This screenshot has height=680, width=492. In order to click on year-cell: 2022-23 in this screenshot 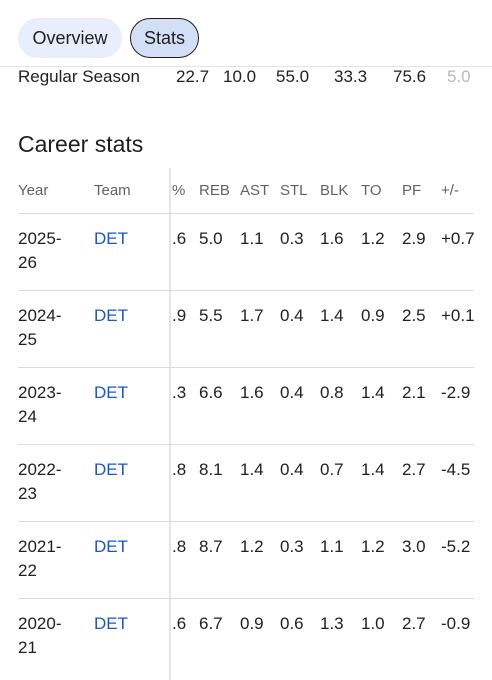, I will do `click(40, 481)`.